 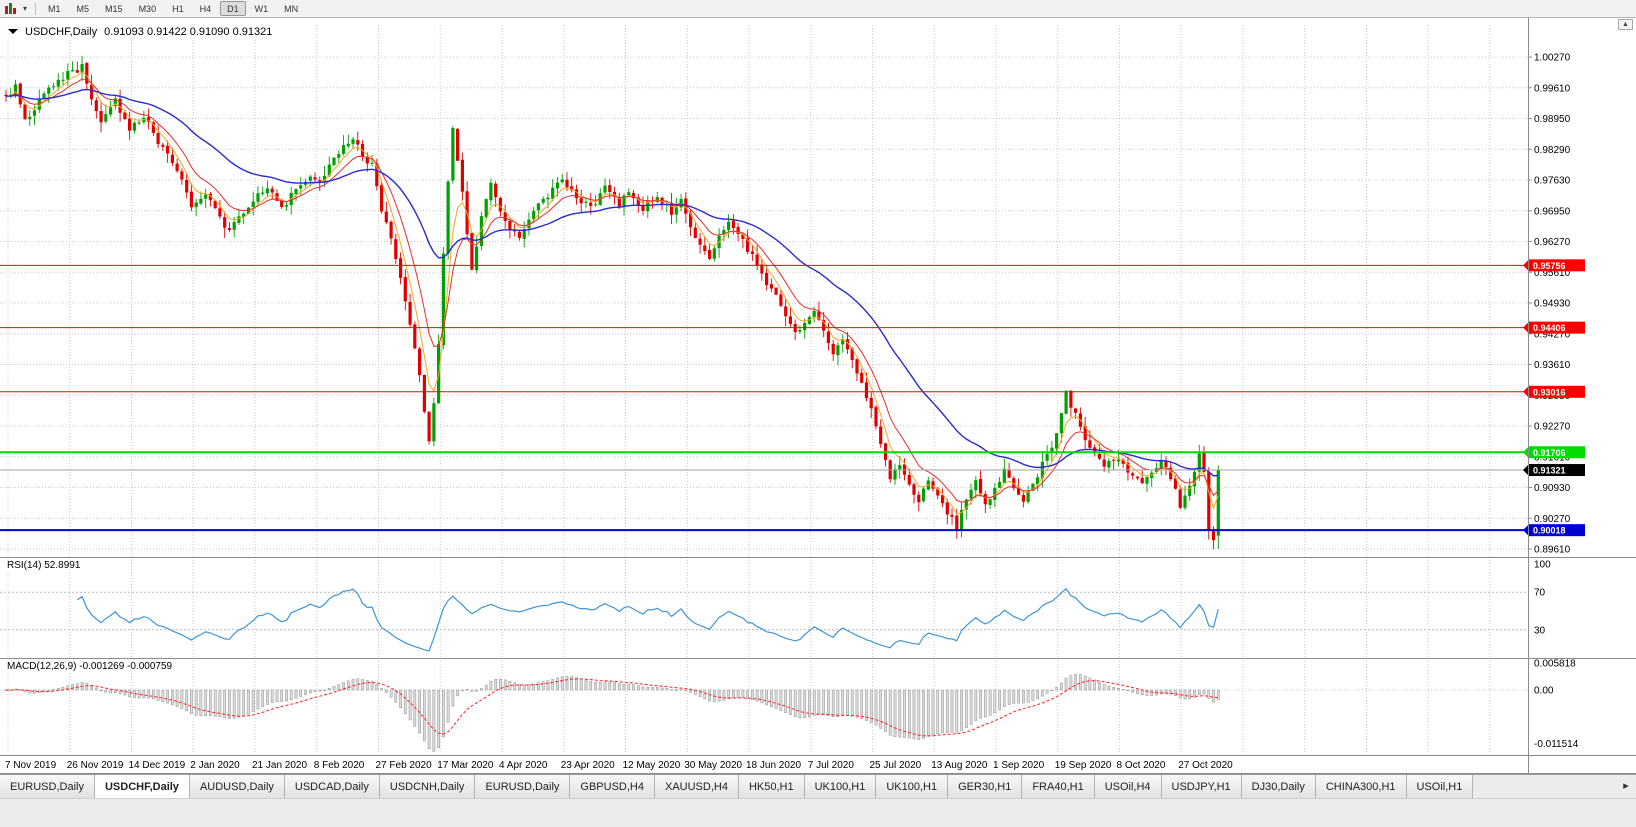 I want to click on chart-tab-fra40-h1: FRA40,H1, so click(x=1058, y=786).